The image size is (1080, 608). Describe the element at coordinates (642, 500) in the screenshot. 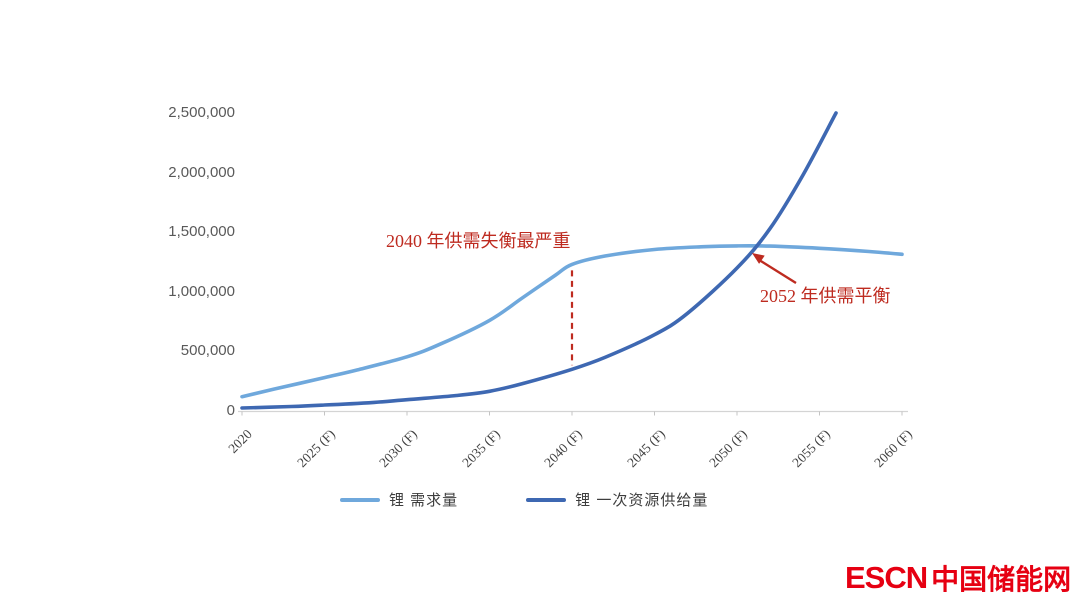

I see `legend-label-supply: 锂 一次资源供给量` at that location.